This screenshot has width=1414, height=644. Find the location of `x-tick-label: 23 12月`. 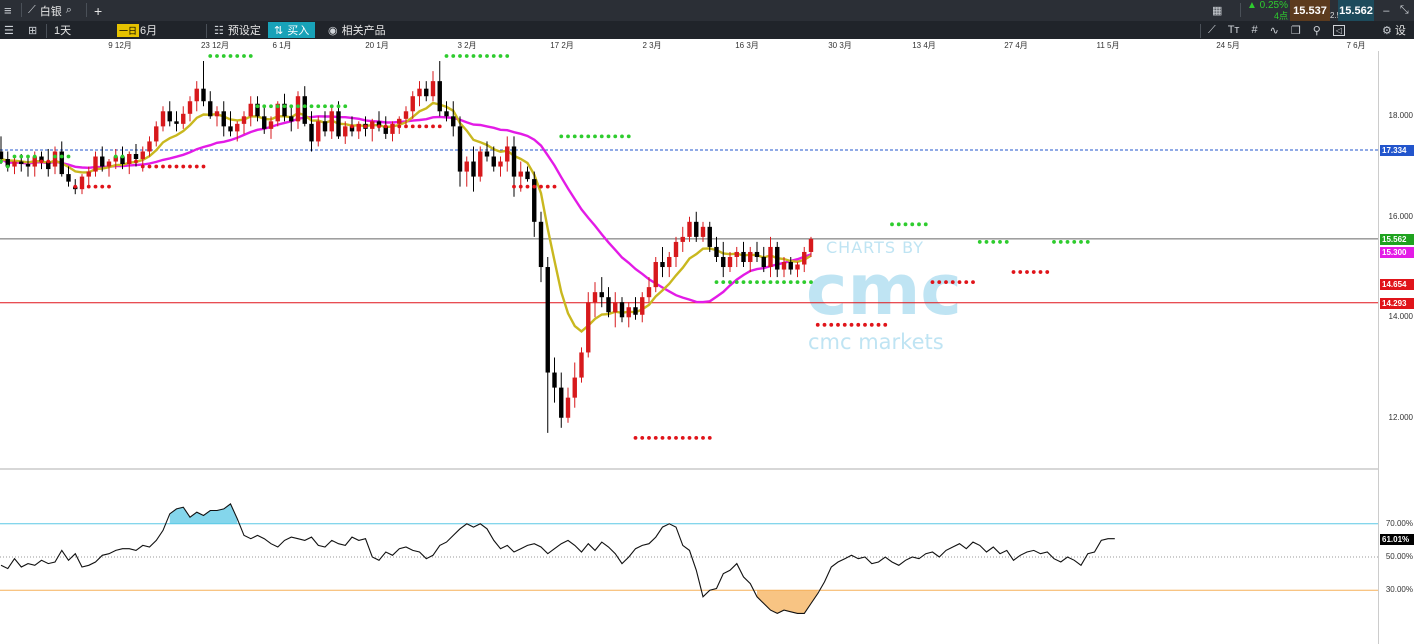

x-tick-label: 23 12月 is located at coordinates (215, 45).